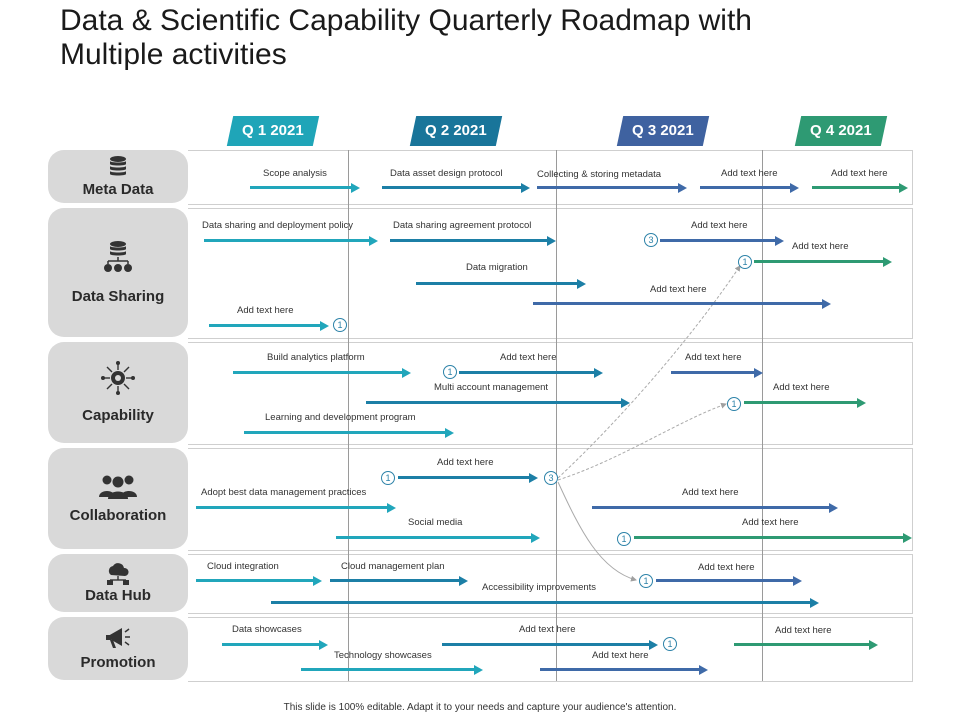 The image size is (960, 720). Describe the element at coordinates (599, 174) in the screenshot. I see `activity-label: Collecting & storing metadata` at that location.